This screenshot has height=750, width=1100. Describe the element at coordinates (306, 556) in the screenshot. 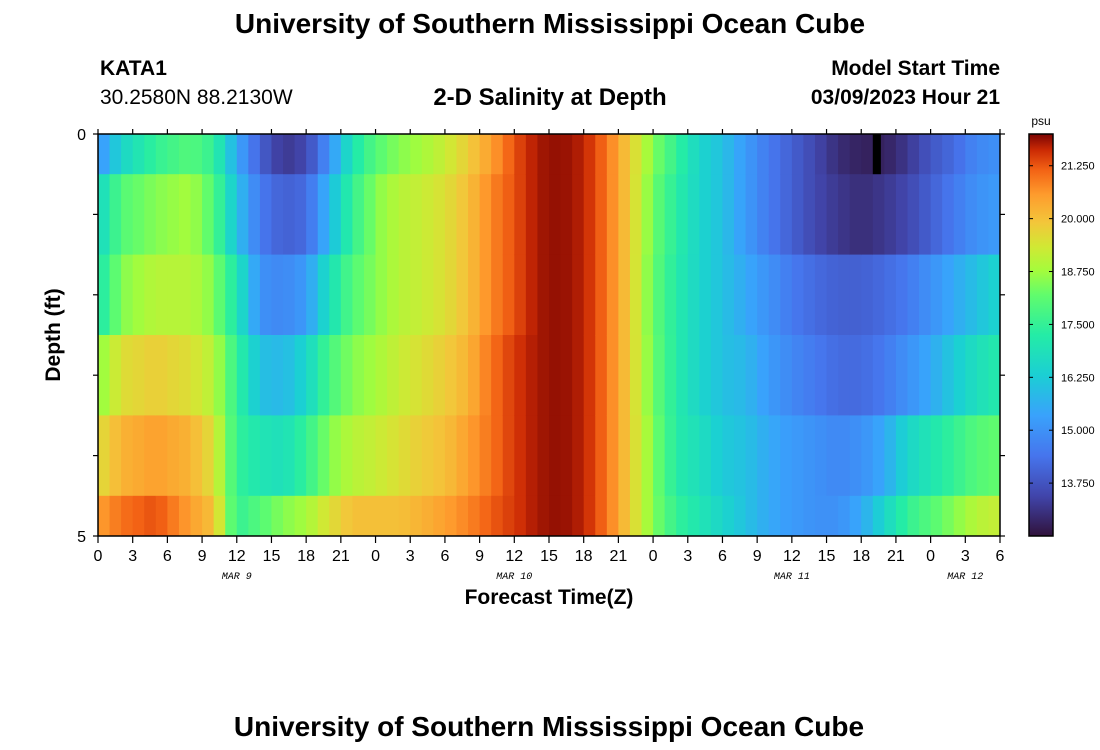

I see `x-tick-label: 18` at that location.